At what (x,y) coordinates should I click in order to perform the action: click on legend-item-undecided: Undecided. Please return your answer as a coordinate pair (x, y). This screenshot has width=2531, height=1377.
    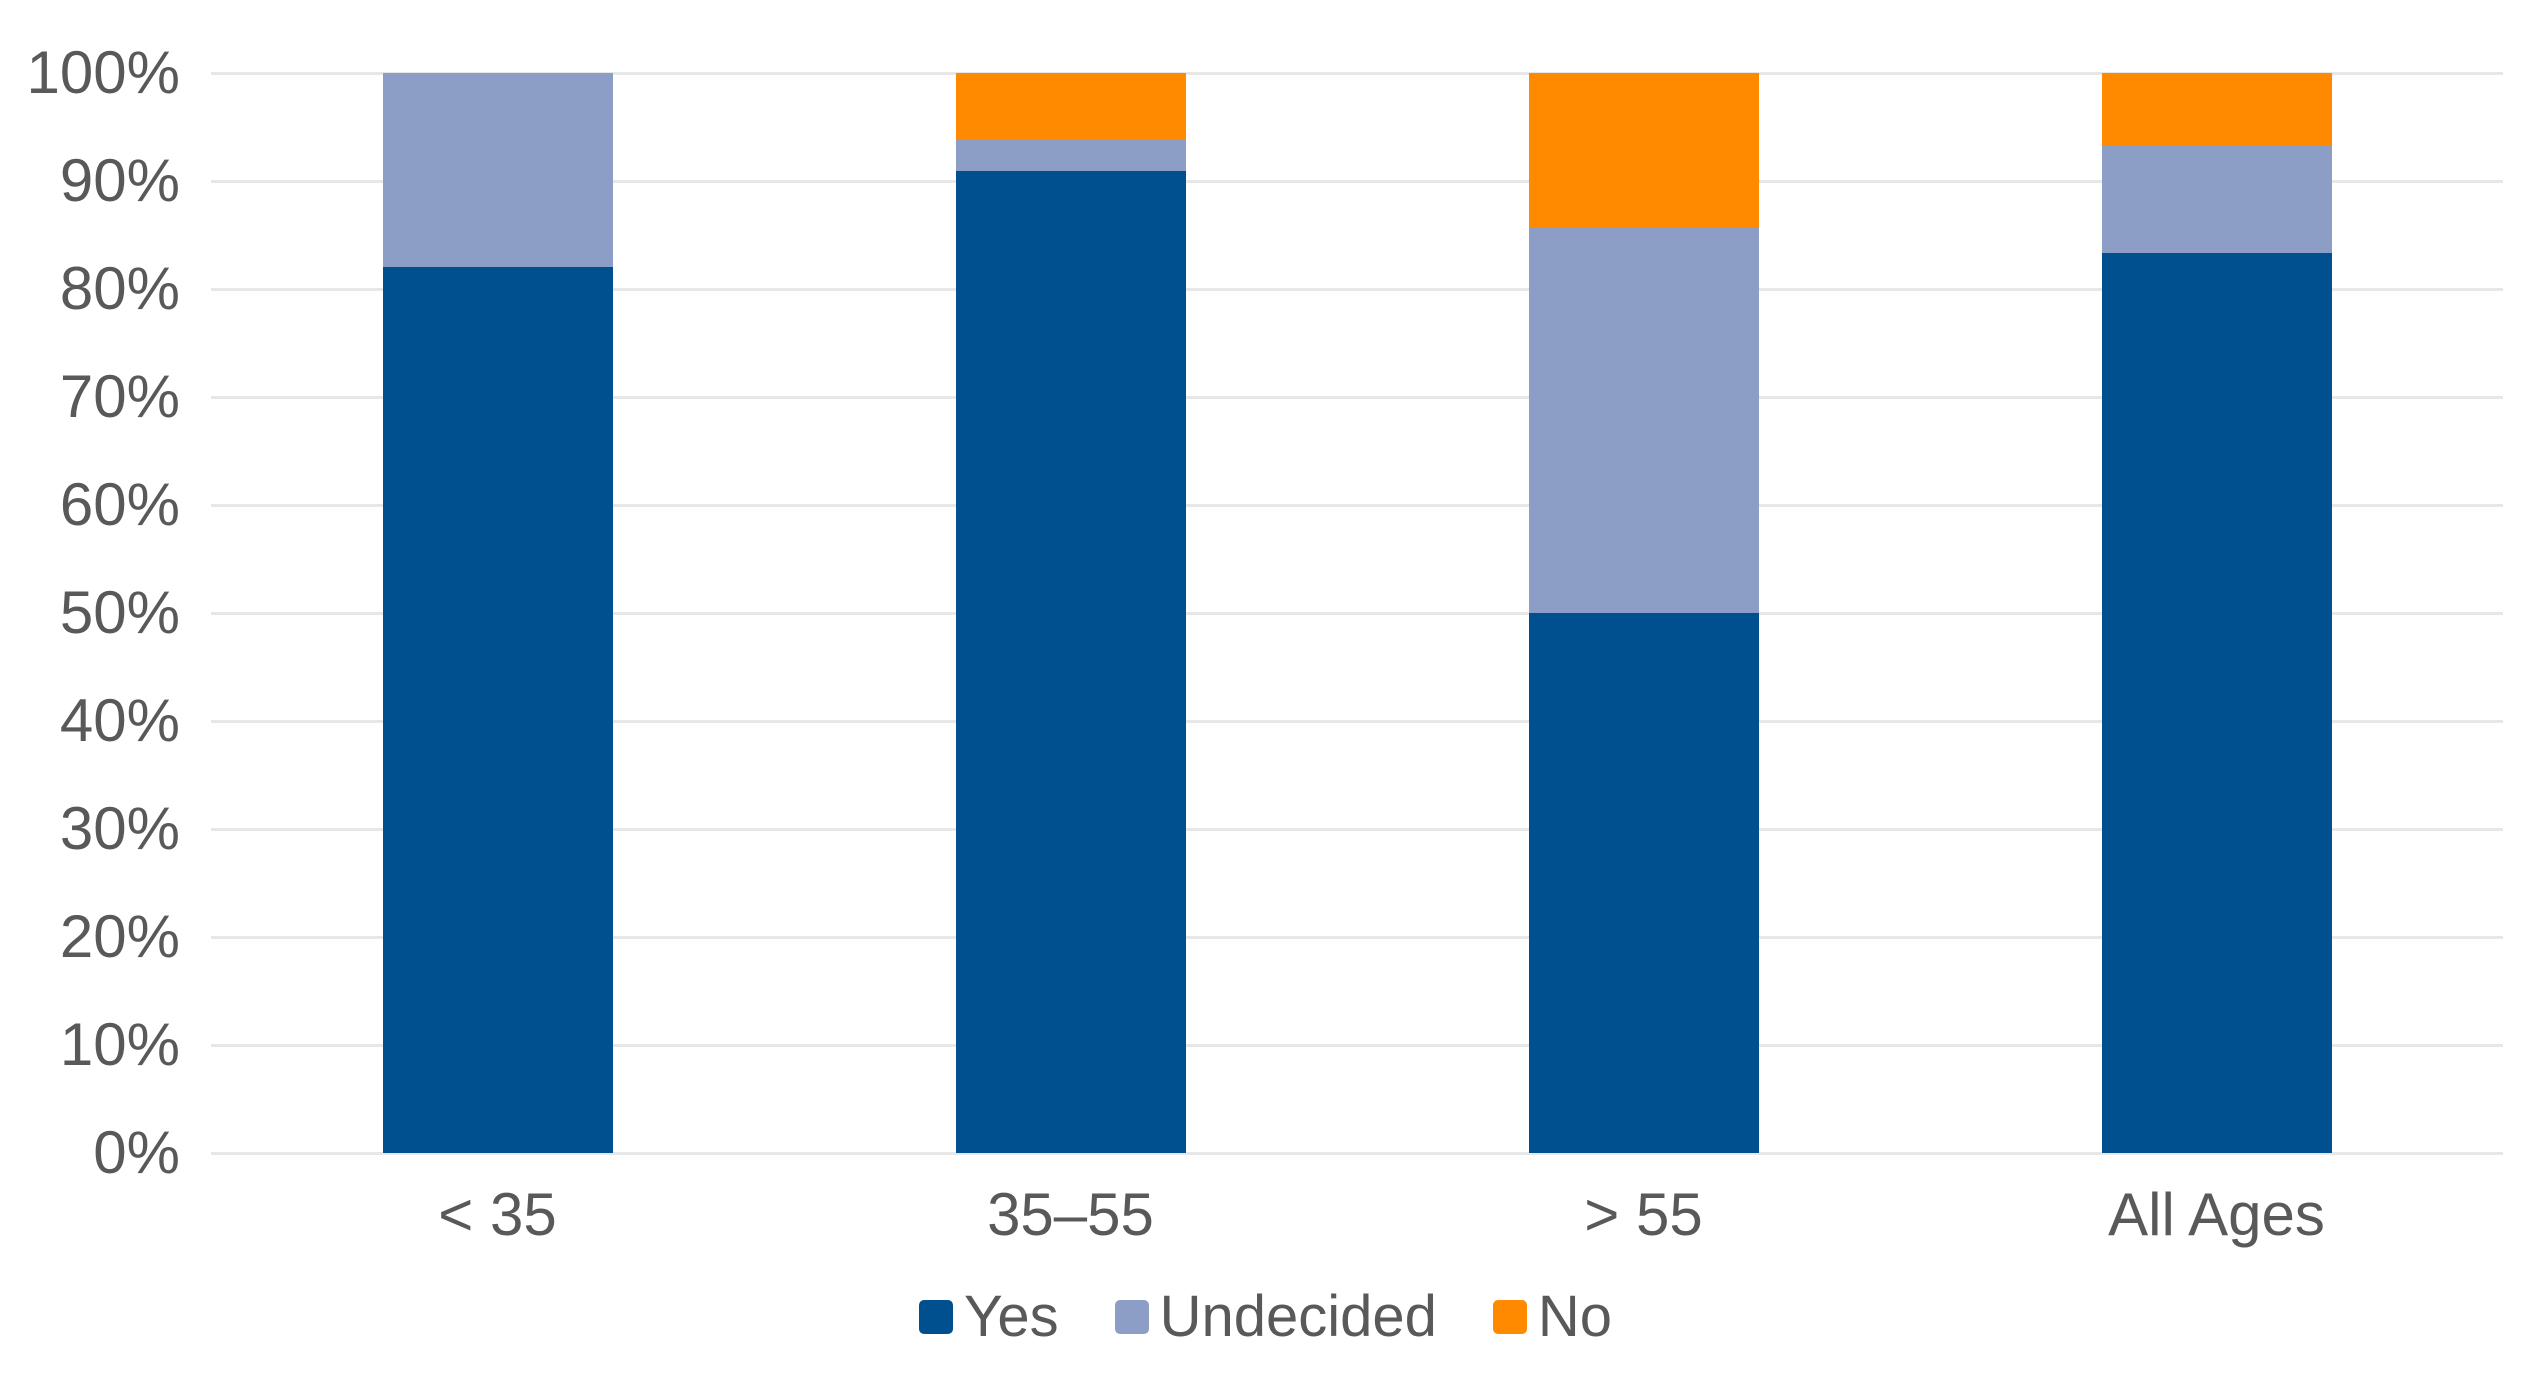
    Looking at the image, I should click on (1275, 1316).